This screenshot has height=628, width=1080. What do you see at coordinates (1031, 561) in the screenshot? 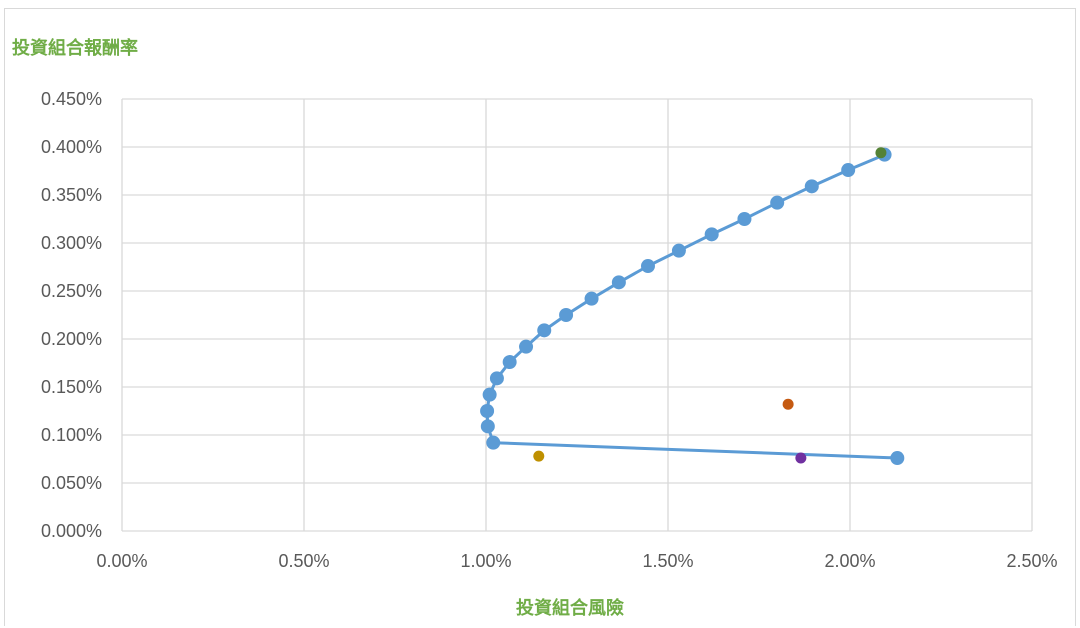
I see `x-tick-label: 2.50%` at bounding box center [1031, 561].